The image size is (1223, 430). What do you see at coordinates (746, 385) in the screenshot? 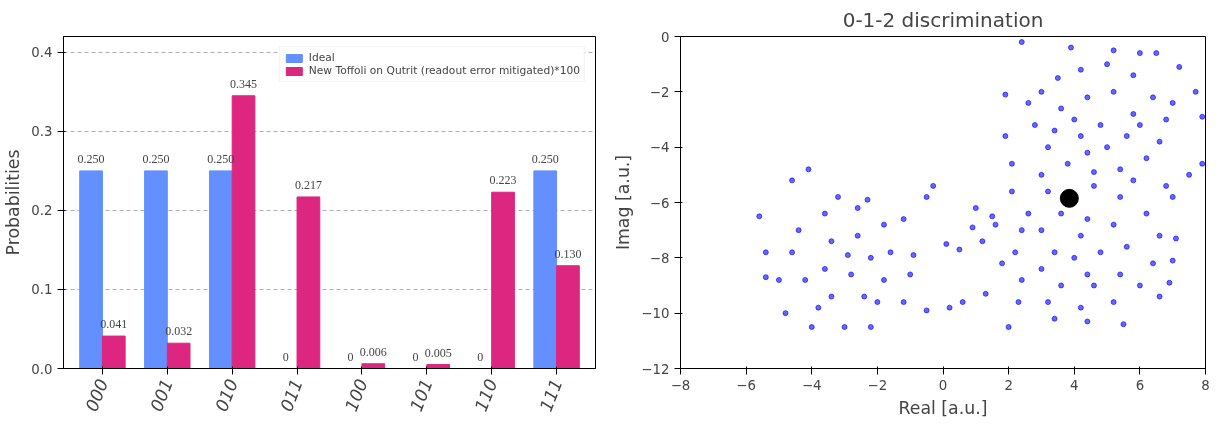
I see `x-tick-label: −6` at bounding box center [746, 385].